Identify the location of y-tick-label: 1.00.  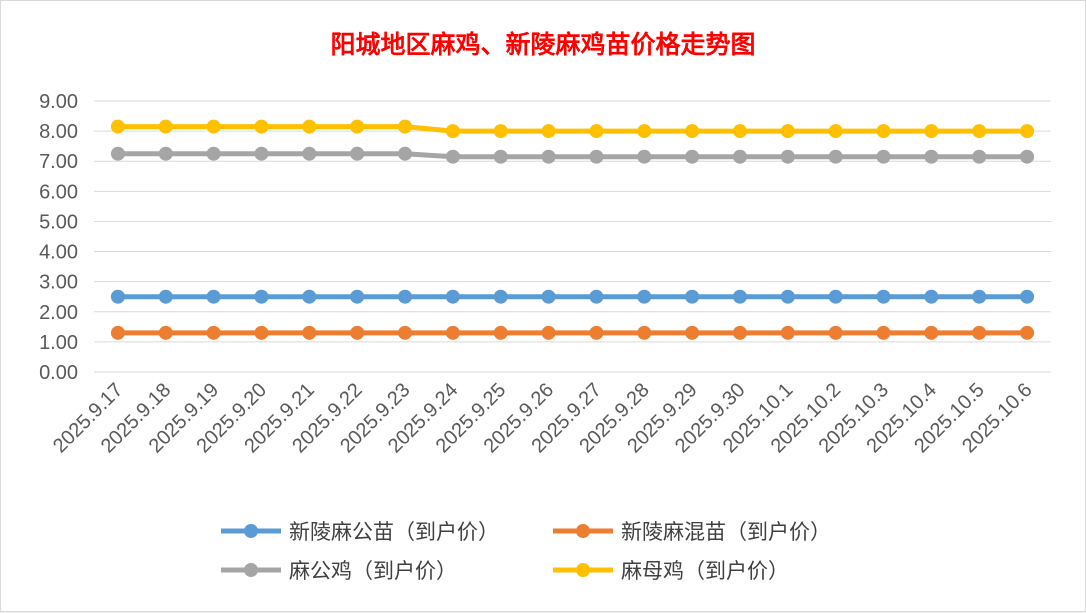
(58, 343).